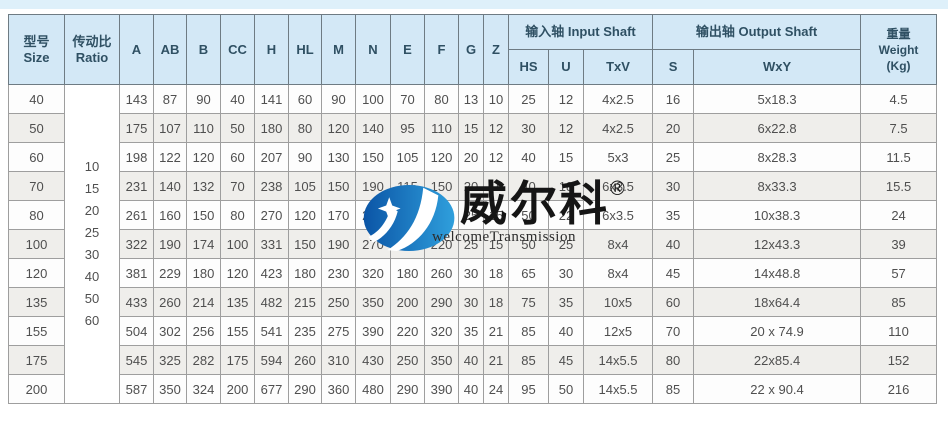 The width and height of the screenshot is (948, 429). Describe the element at coordinates (899, 99) in the screenshot. I see `cell-value: 4.5` at that location.